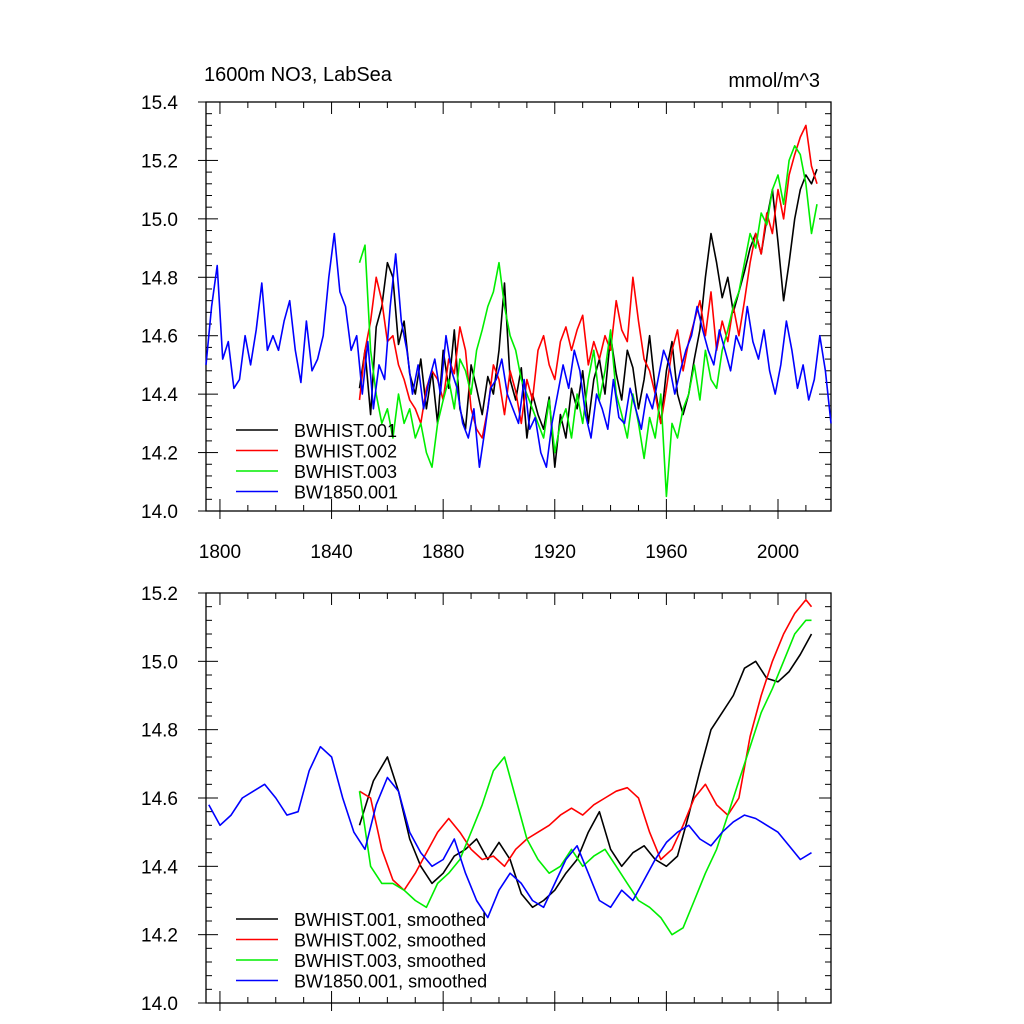 This screenshot has height=1024, width=1024. Describe the element at coordinates (778, 552) in the screenshot. I see `x-tick-label: 2000` at that location.